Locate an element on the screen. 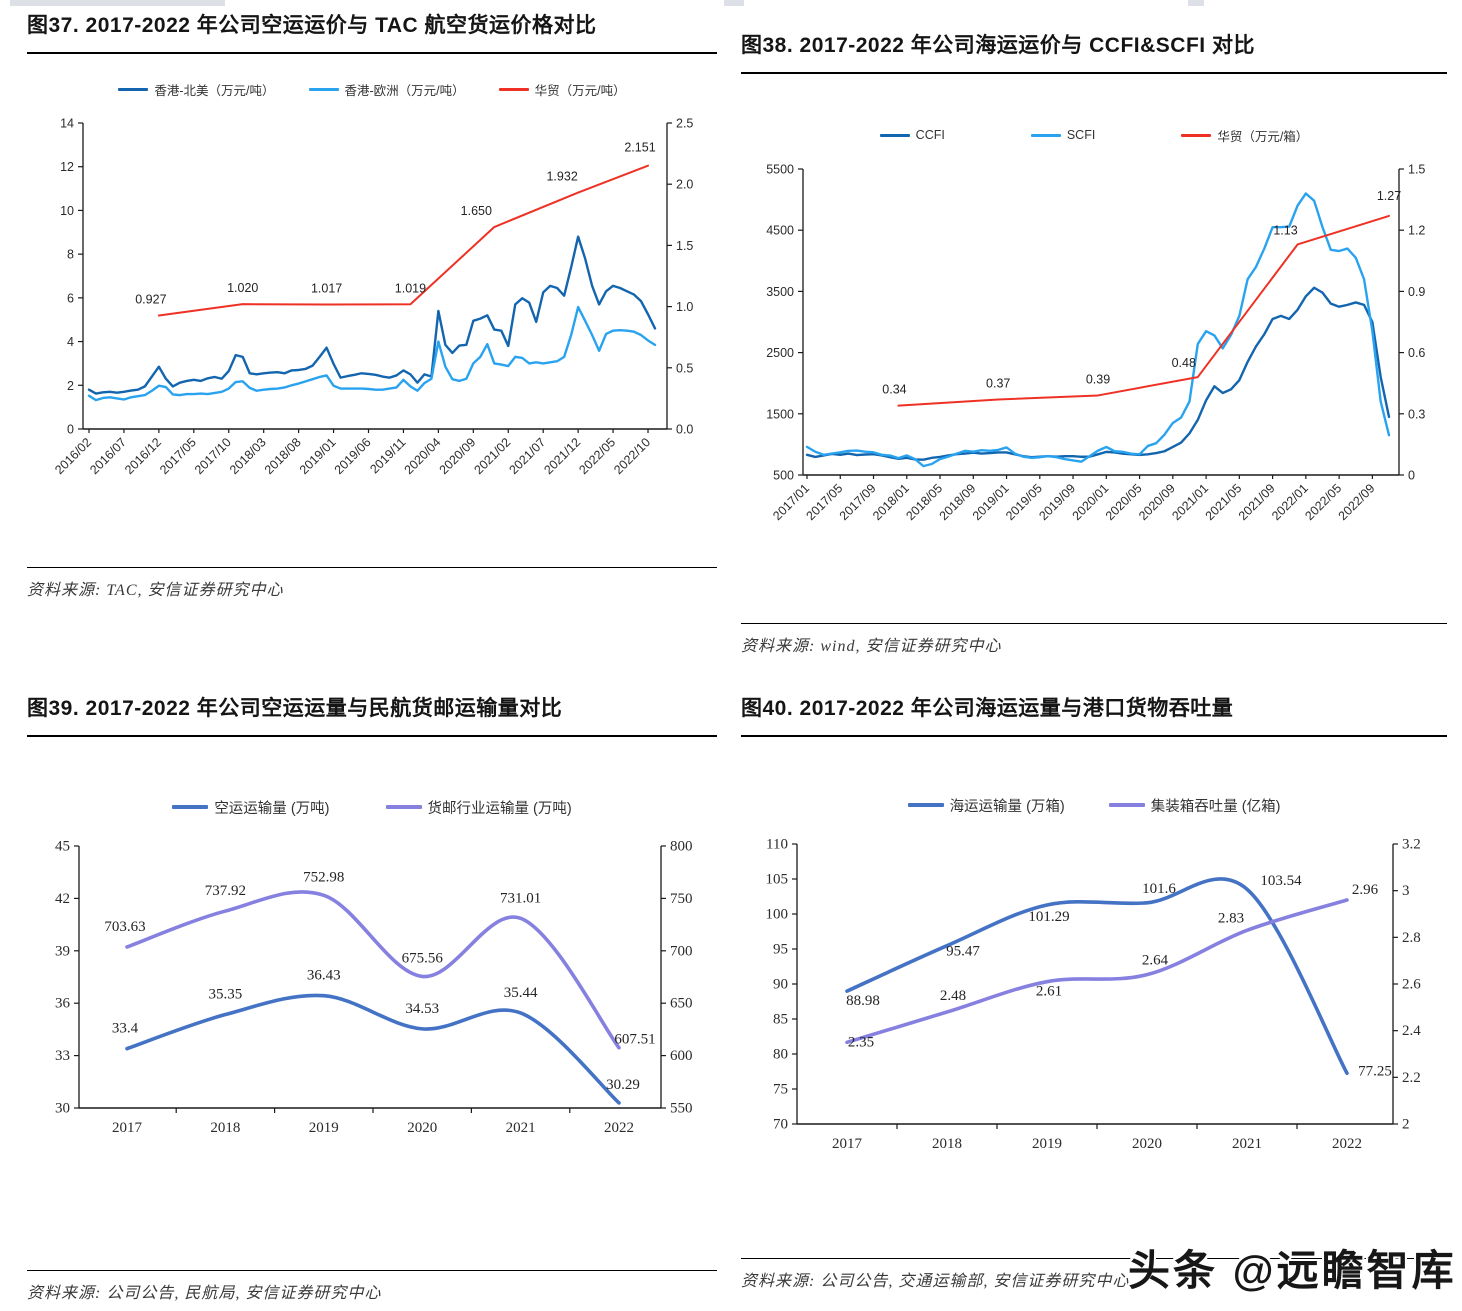  data-label: 675.56 is located at coordinates (423, 958).